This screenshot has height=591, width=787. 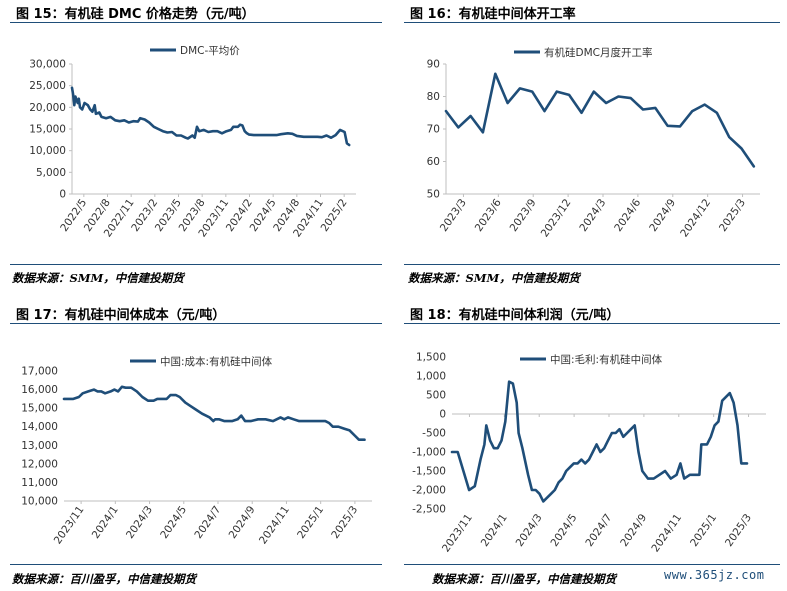 What do you see at coordinates (39, 372) in the screenshot?
I see `y-tick-label: 17,000` at bounding box center [39, 372].